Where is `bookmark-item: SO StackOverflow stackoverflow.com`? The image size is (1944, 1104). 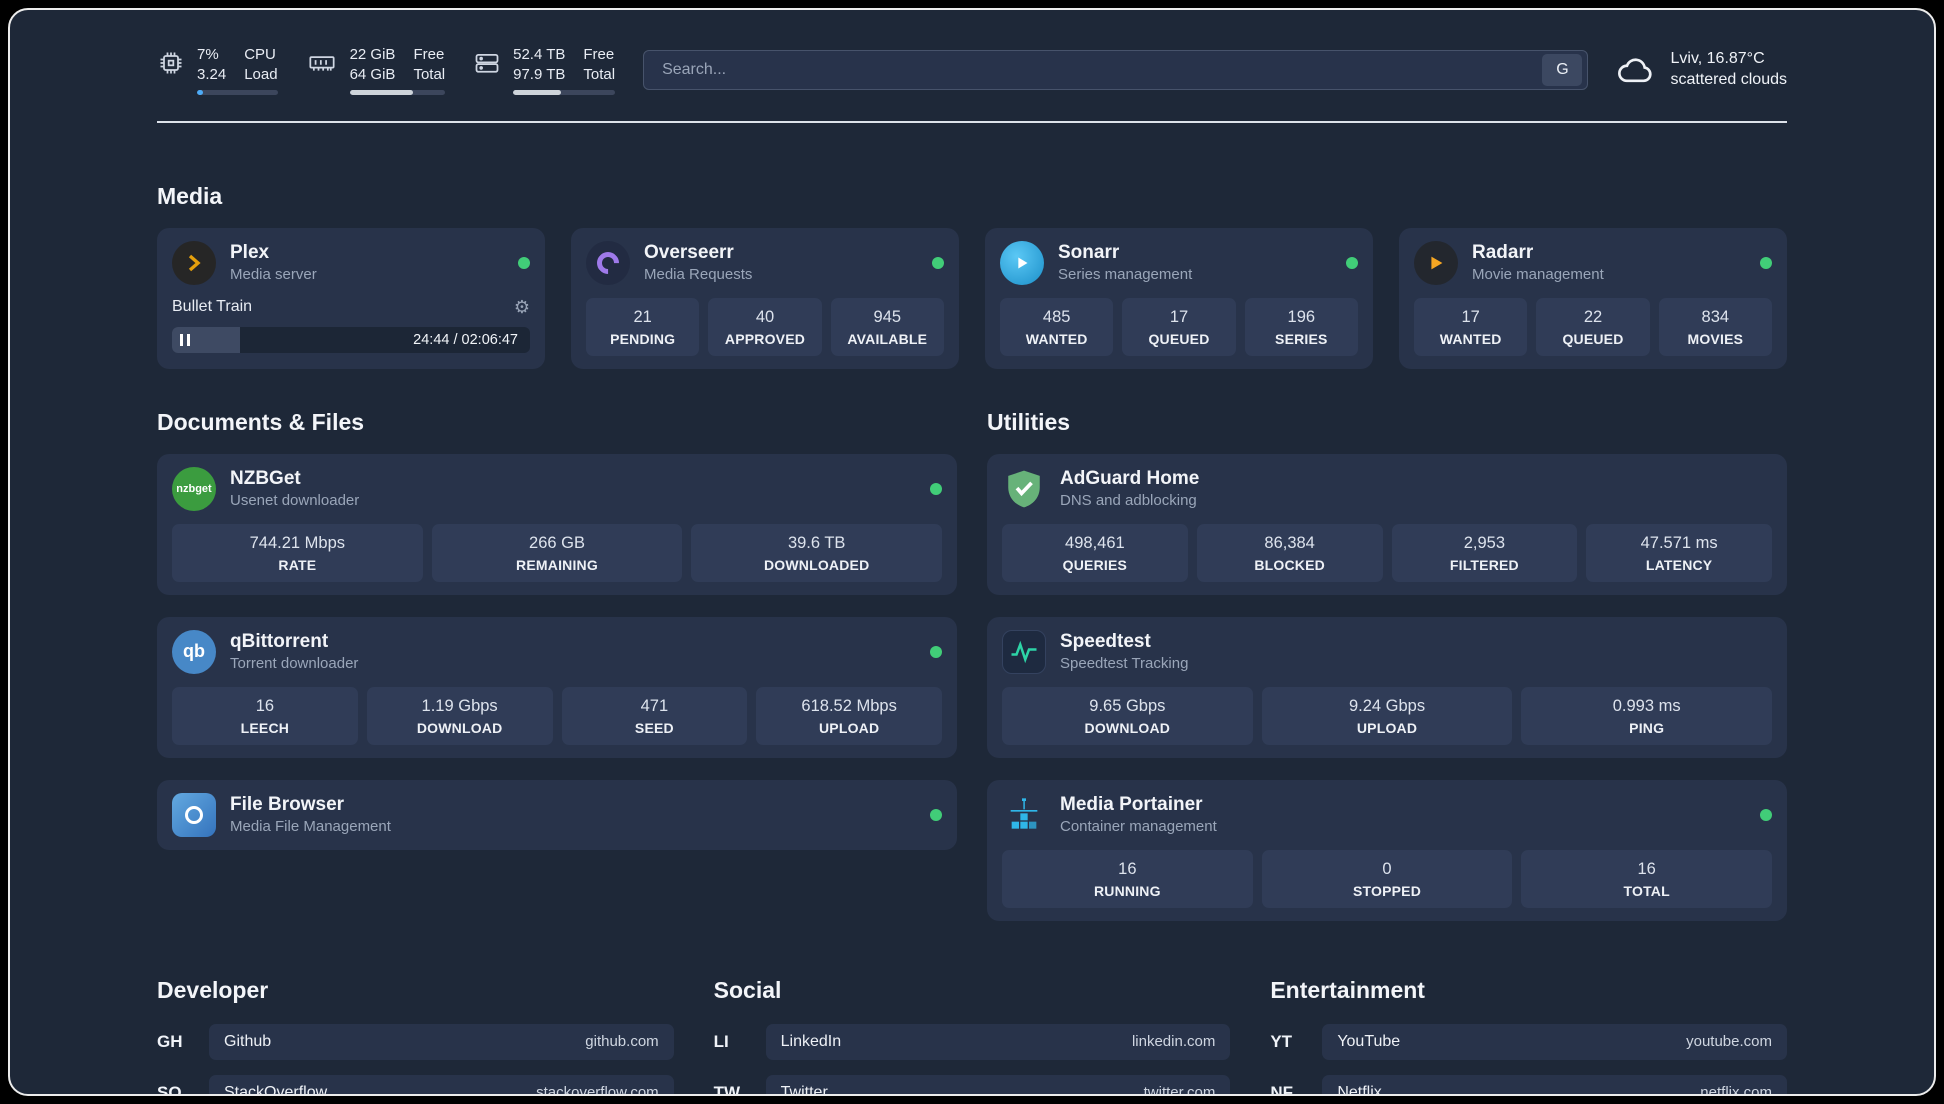
bookmark-item: SO StackOverflow stackoverflow.com is located at coordinates (415, 1085).